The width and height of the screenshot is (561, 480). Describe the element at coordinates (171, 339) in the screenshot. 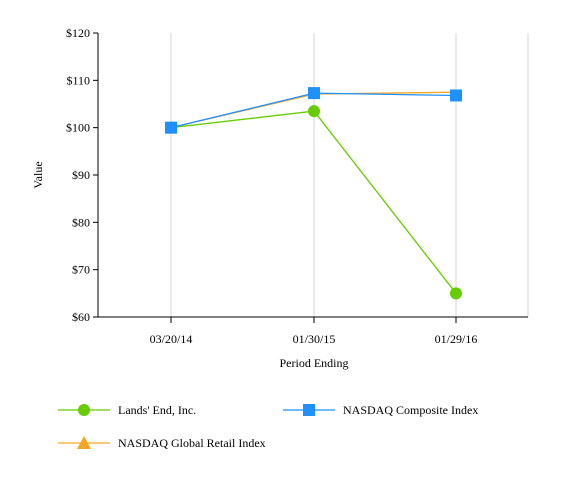

I see `x-tick-label: 03/20/14` at that location.